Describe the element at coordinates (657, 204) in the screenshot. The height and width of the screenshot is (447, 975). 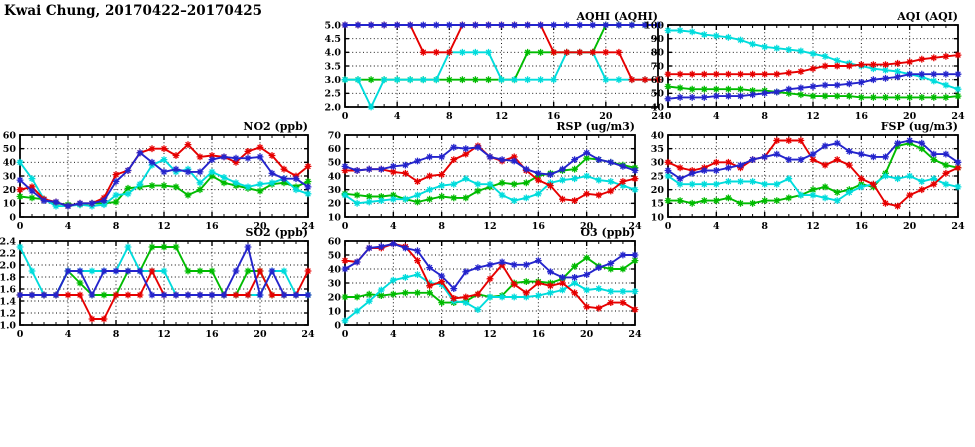
I see `y-tick-label: 15` at that location.